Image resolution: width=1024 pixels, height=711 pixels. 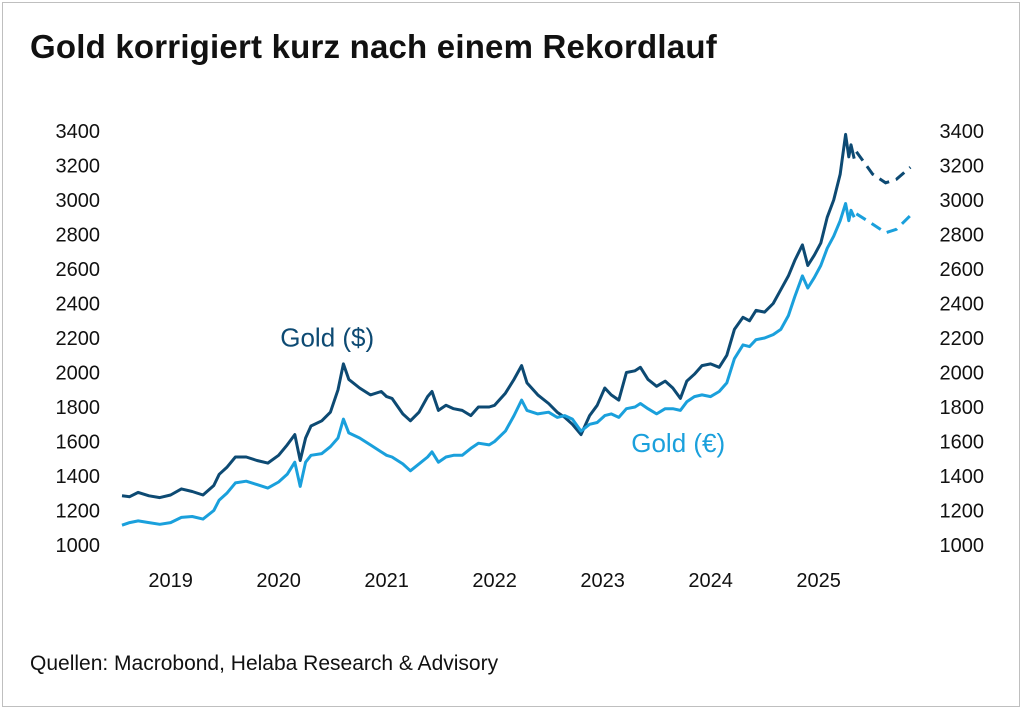 What do you see at coordinates (78, 374) in the screenshot?
I see `y-tick-left-2000: 2000` at bounding box center [78, 374].